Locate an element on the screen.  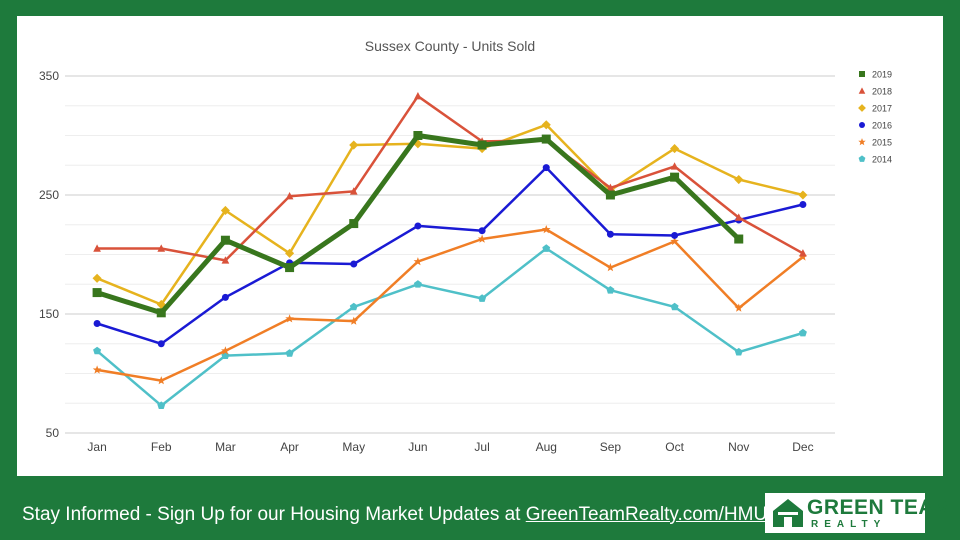
x-tick-label: Jan is located at coordinates (96, 447).